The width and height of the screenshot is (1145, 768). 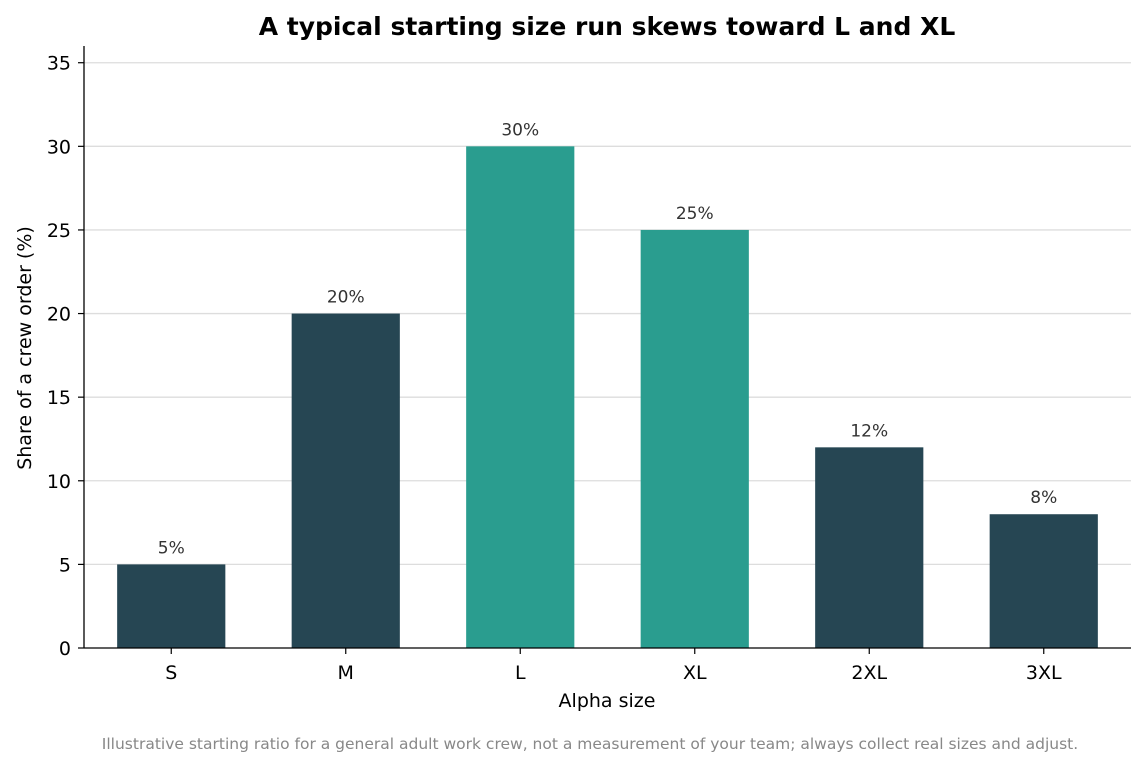 I want to click on x-tick-label-l: L, so click(x=520, y=673).